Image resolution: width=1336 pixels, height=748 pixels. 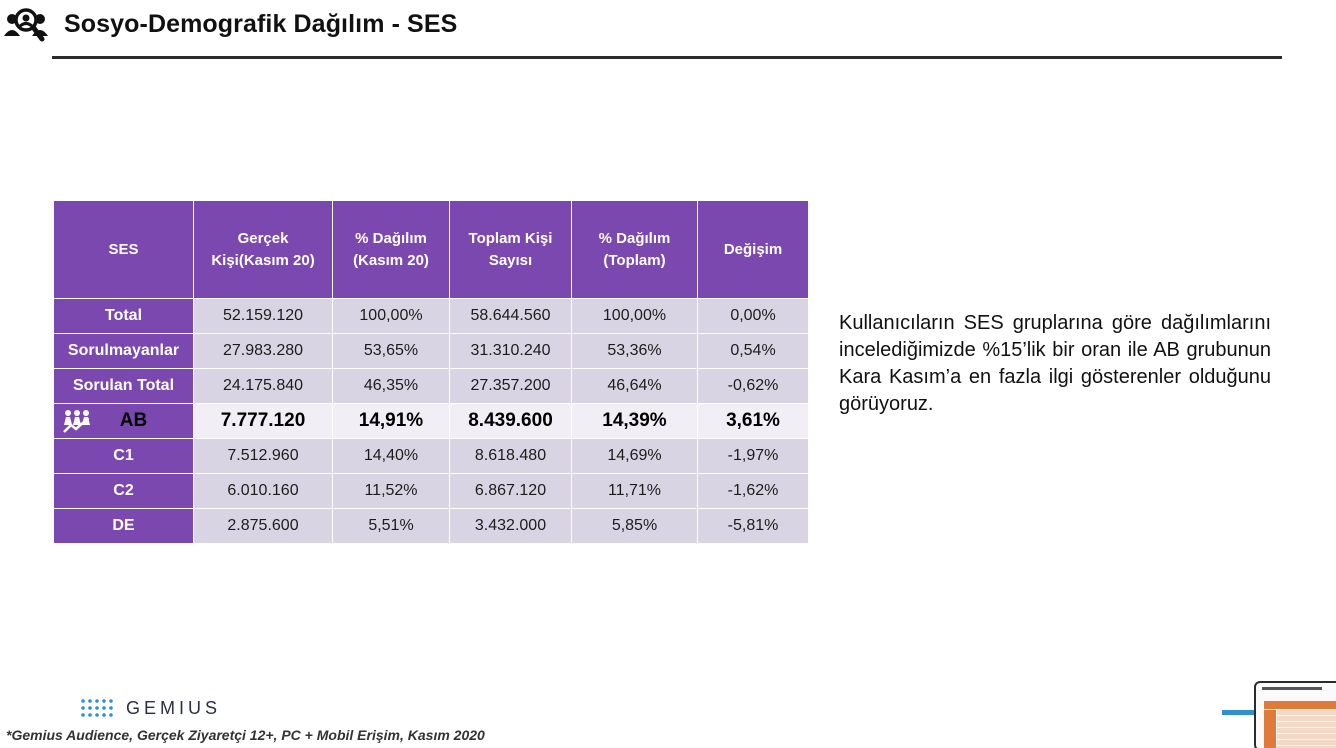 I want to click on cell-real-persons: 2.875.600, so click(x=263, y=526).